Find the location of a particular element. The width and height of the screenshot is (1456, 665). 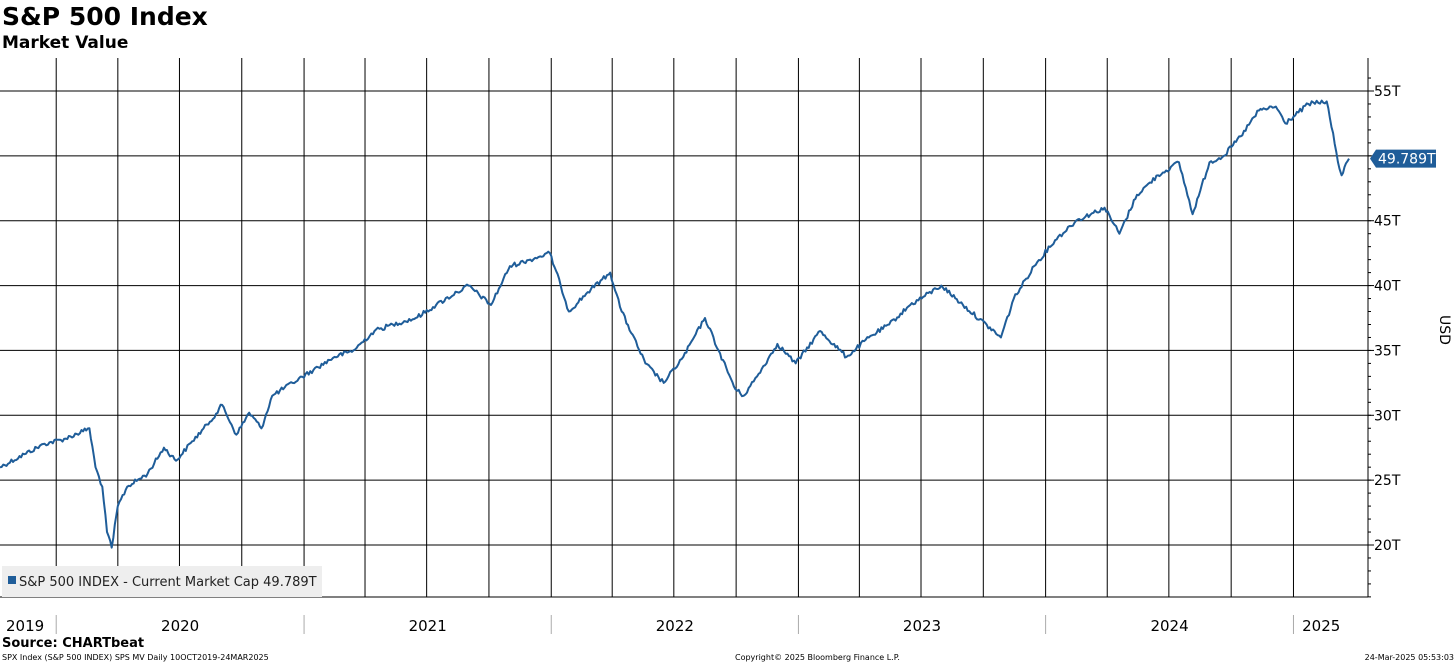

last-value-tag is located at coordinates (1403, 158).